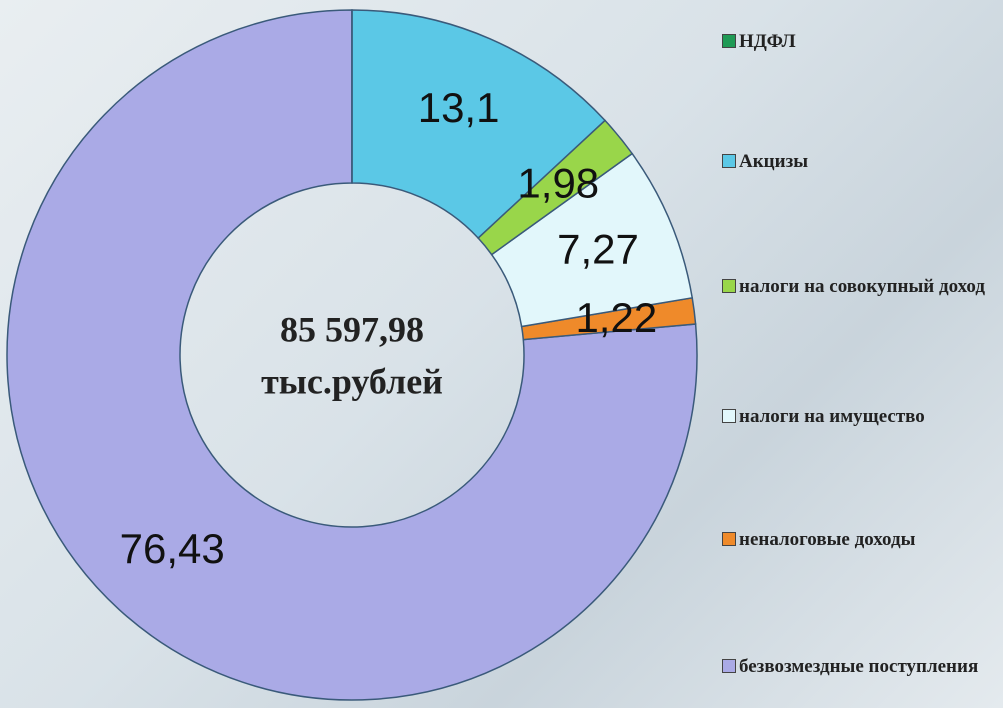 The height and width of the screenshot is (708, 1003). Describe the element at coordinates (832, 416) in the screenshot. I see `legend-label: налоги на имущество` at that location.